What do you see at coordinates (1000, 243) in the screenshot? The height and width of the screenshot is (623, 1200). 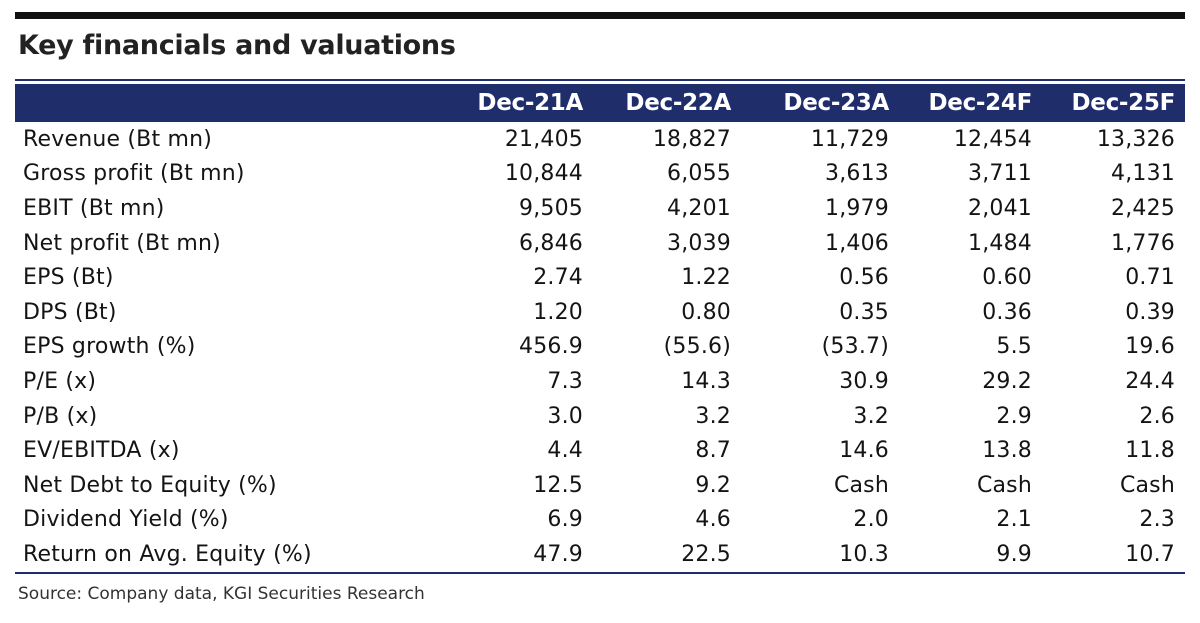 I see `value-cell: 1,484` at bounding box center [1000, 243].